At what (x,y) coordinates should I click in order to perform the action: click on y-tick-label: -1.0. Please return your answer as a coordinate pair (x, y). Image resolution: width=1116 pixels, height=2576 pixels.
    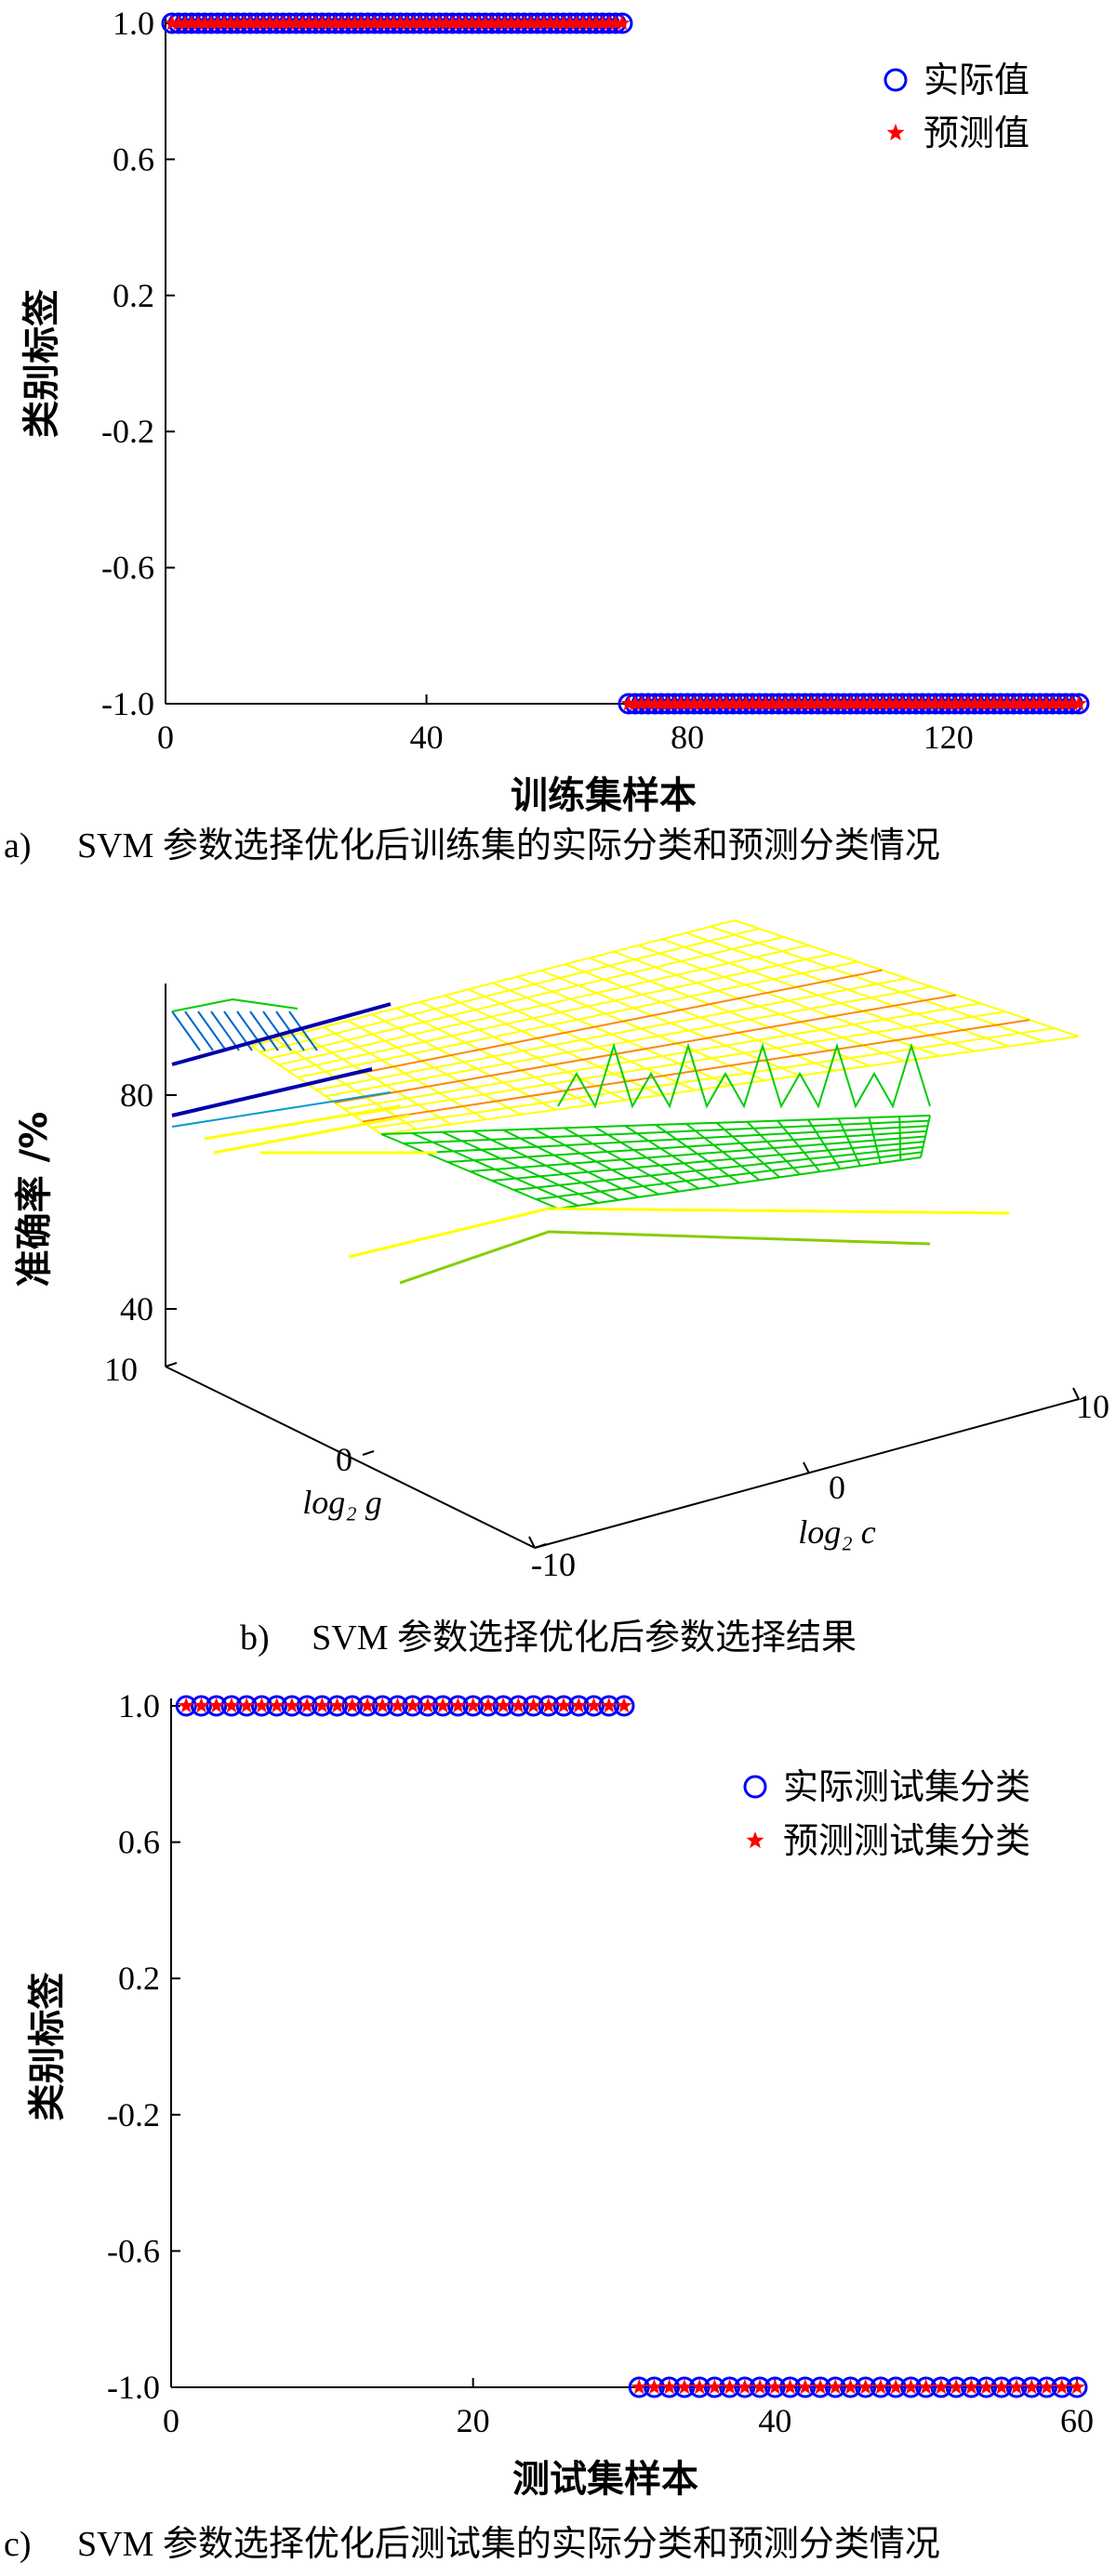
    Looking at the image, I should click on (133, 2387).